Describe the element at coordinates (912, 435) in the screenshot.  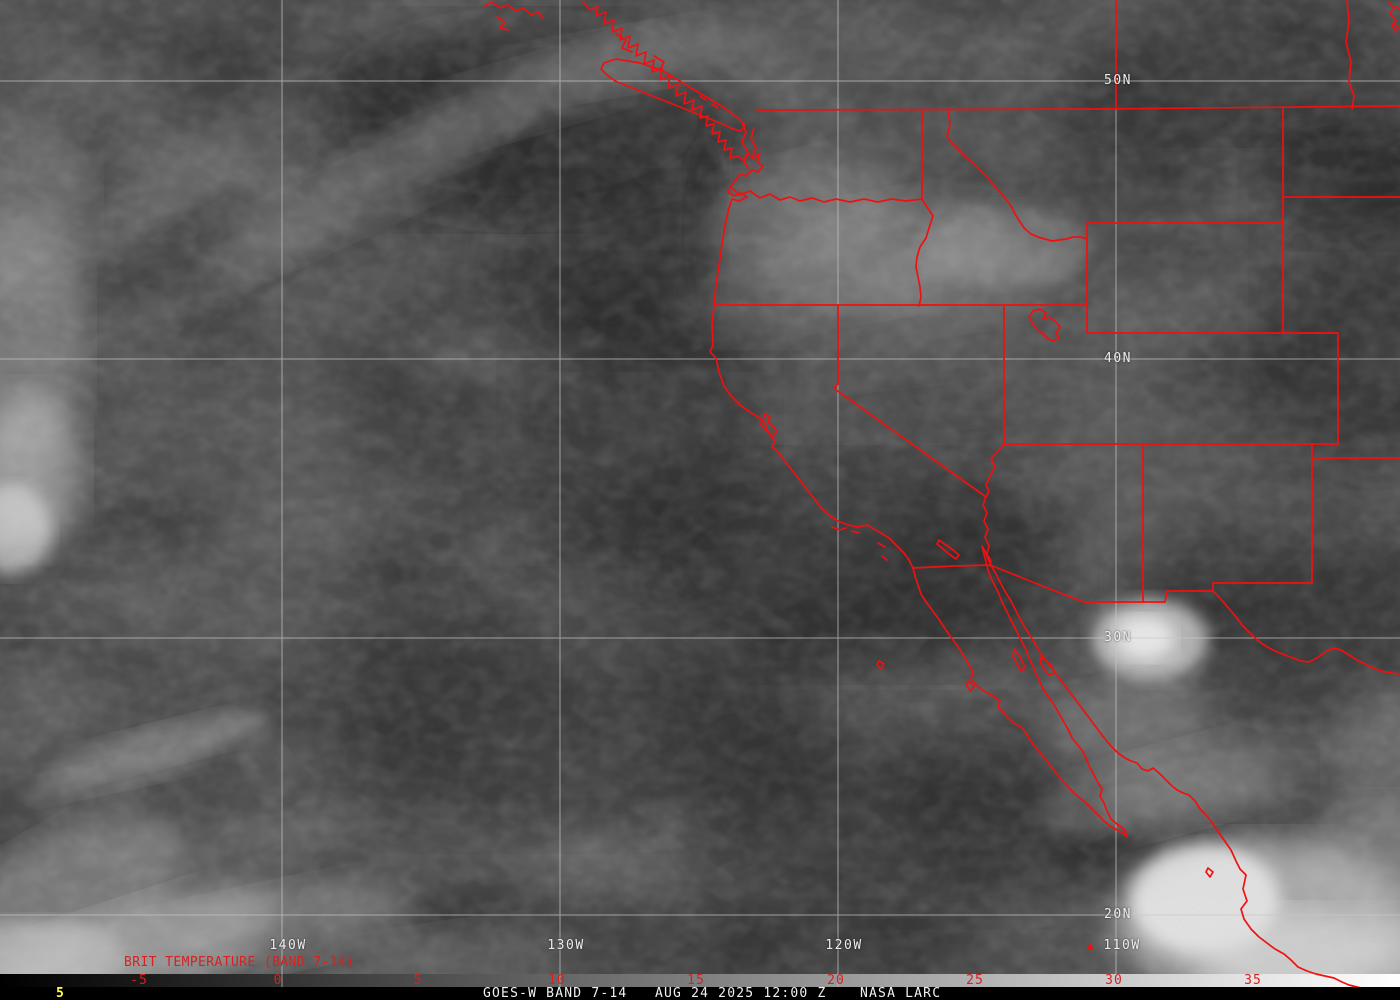
I see `california-nevada-border-path` at that location.